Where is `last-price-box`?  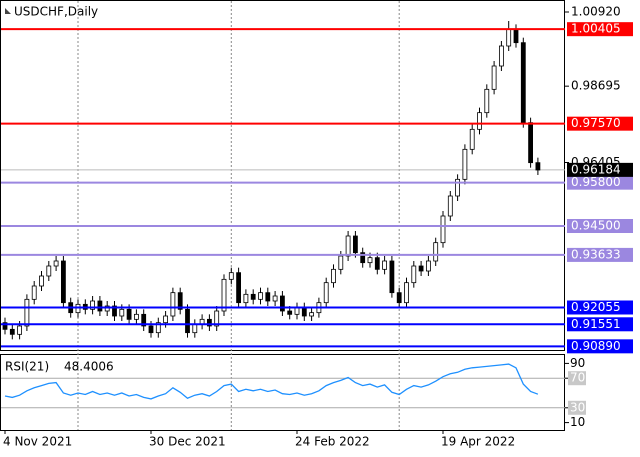
last-price-box is located at coordinates (600, 169).